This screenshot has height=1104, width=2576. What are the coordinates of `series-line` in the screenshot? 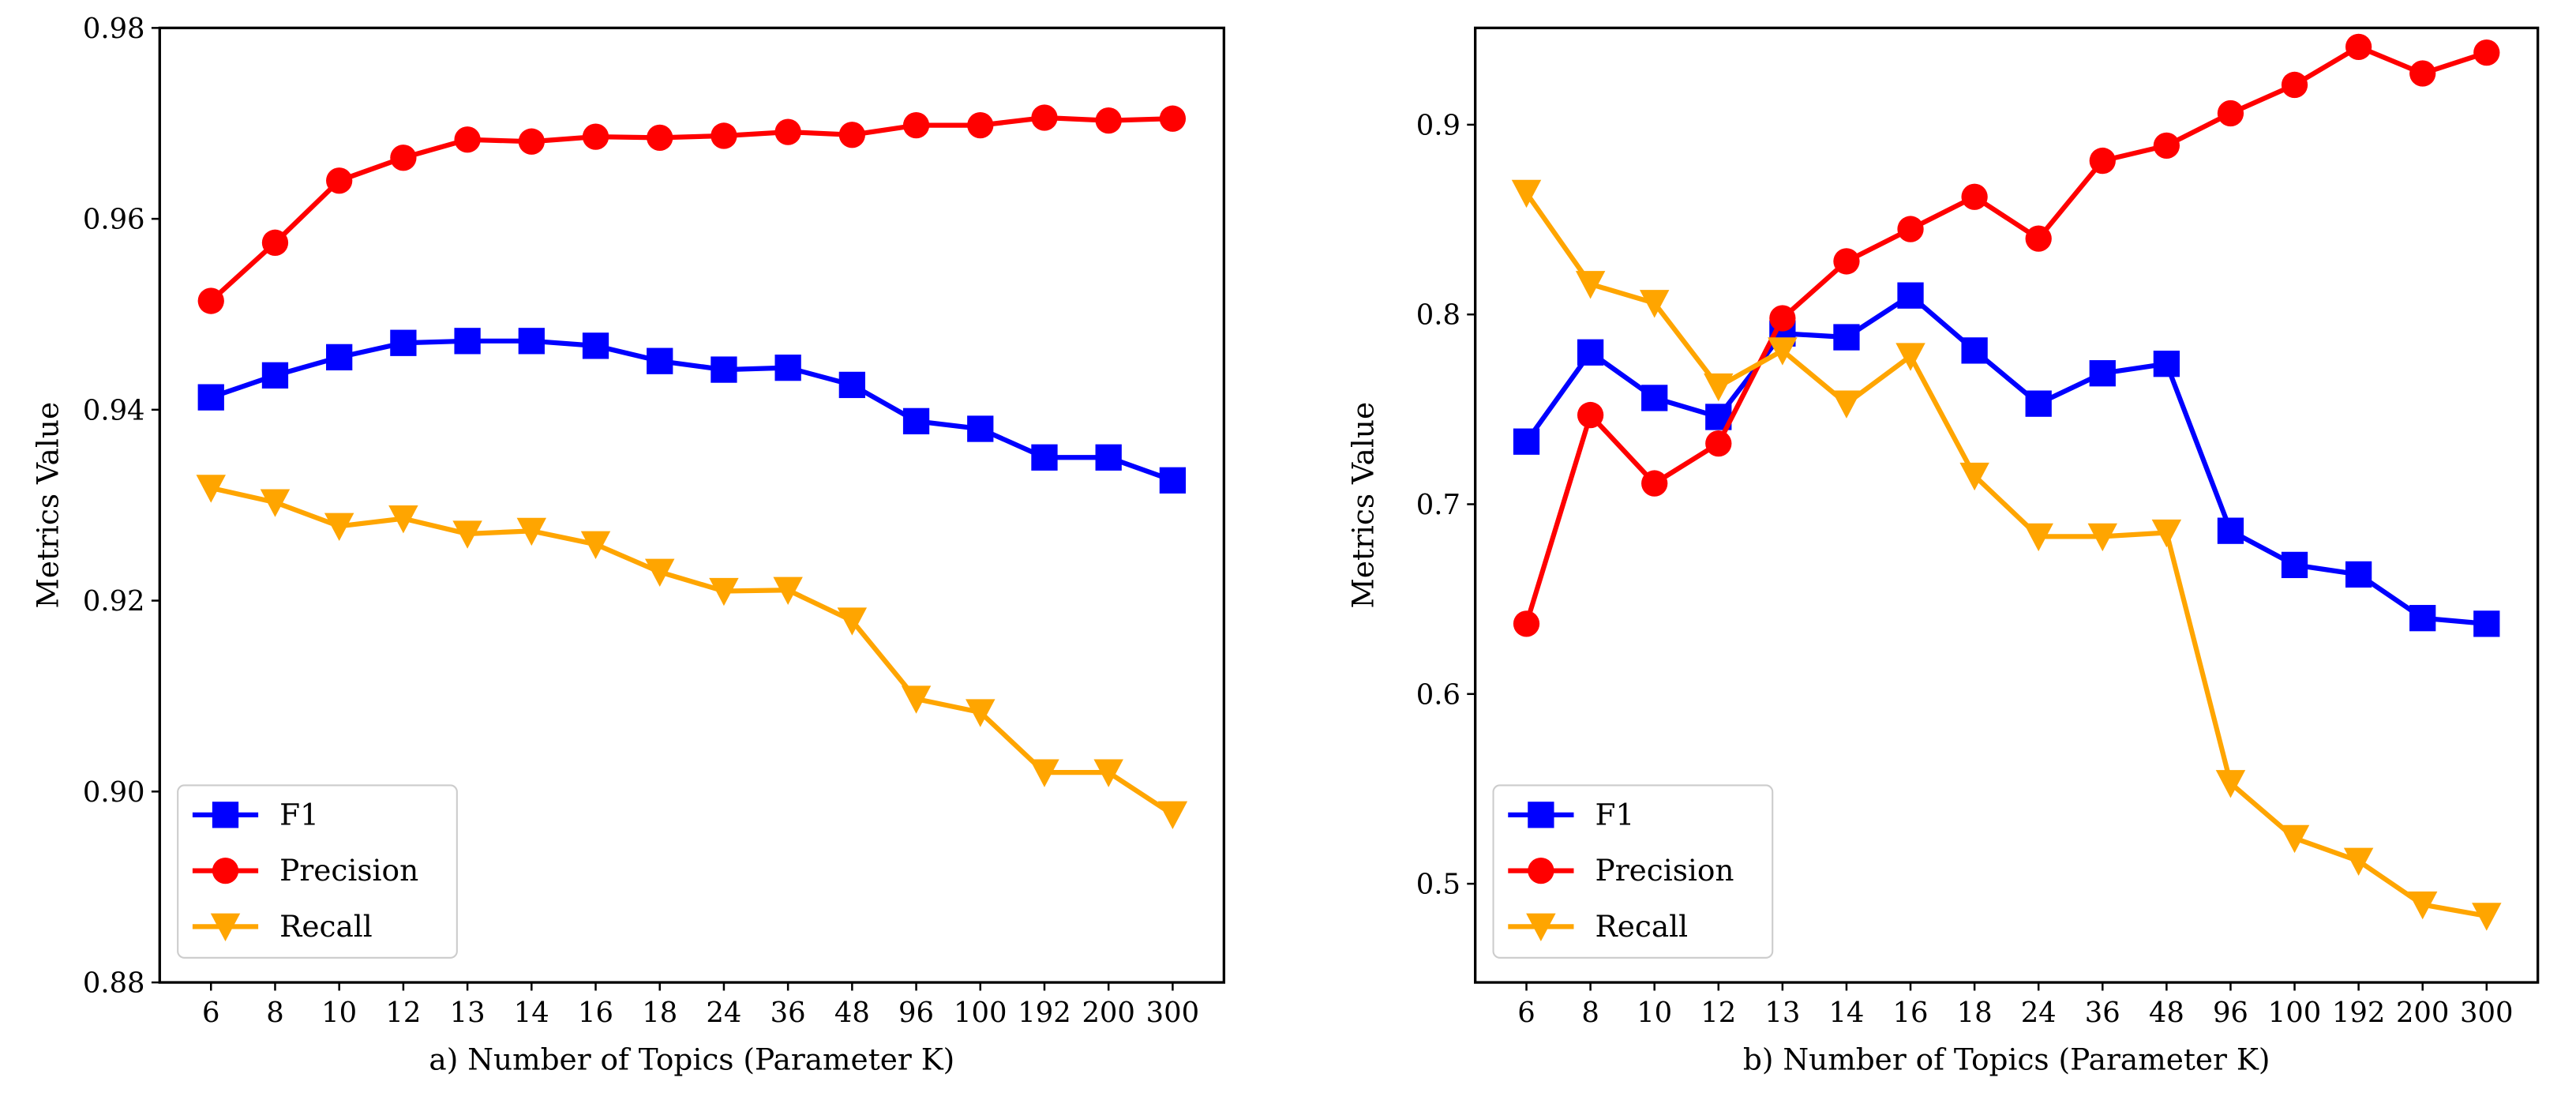 It's located at (691, 209).